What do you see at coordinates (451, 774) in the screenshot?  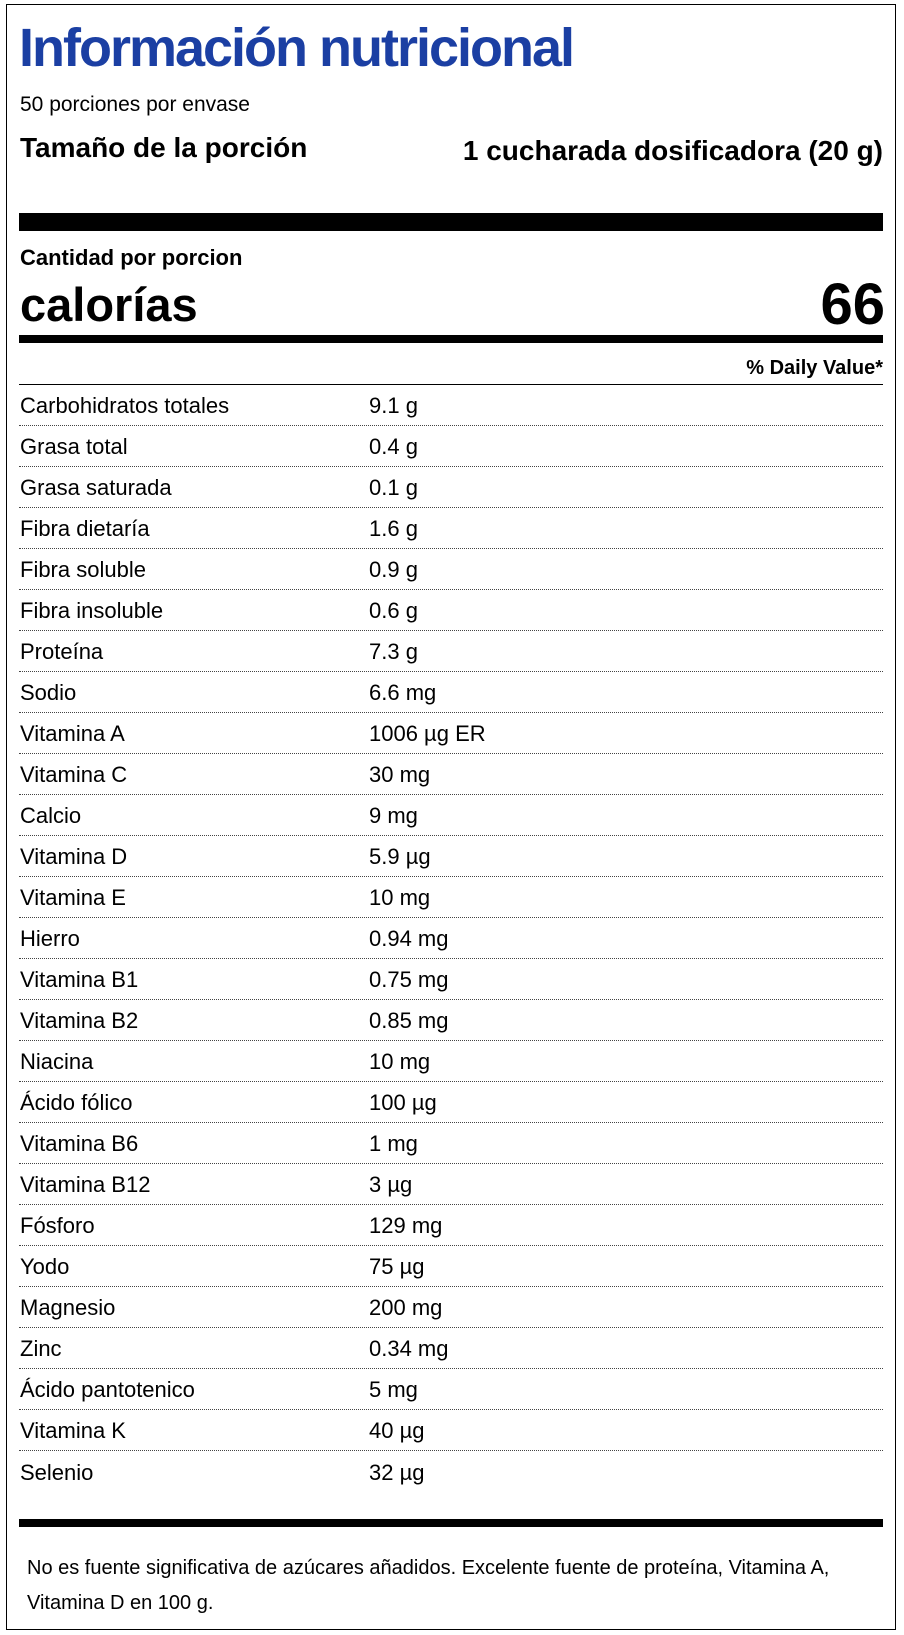 I see `nutrient-row: Vitamina C 30 mg` at bounding box center [451, 774].